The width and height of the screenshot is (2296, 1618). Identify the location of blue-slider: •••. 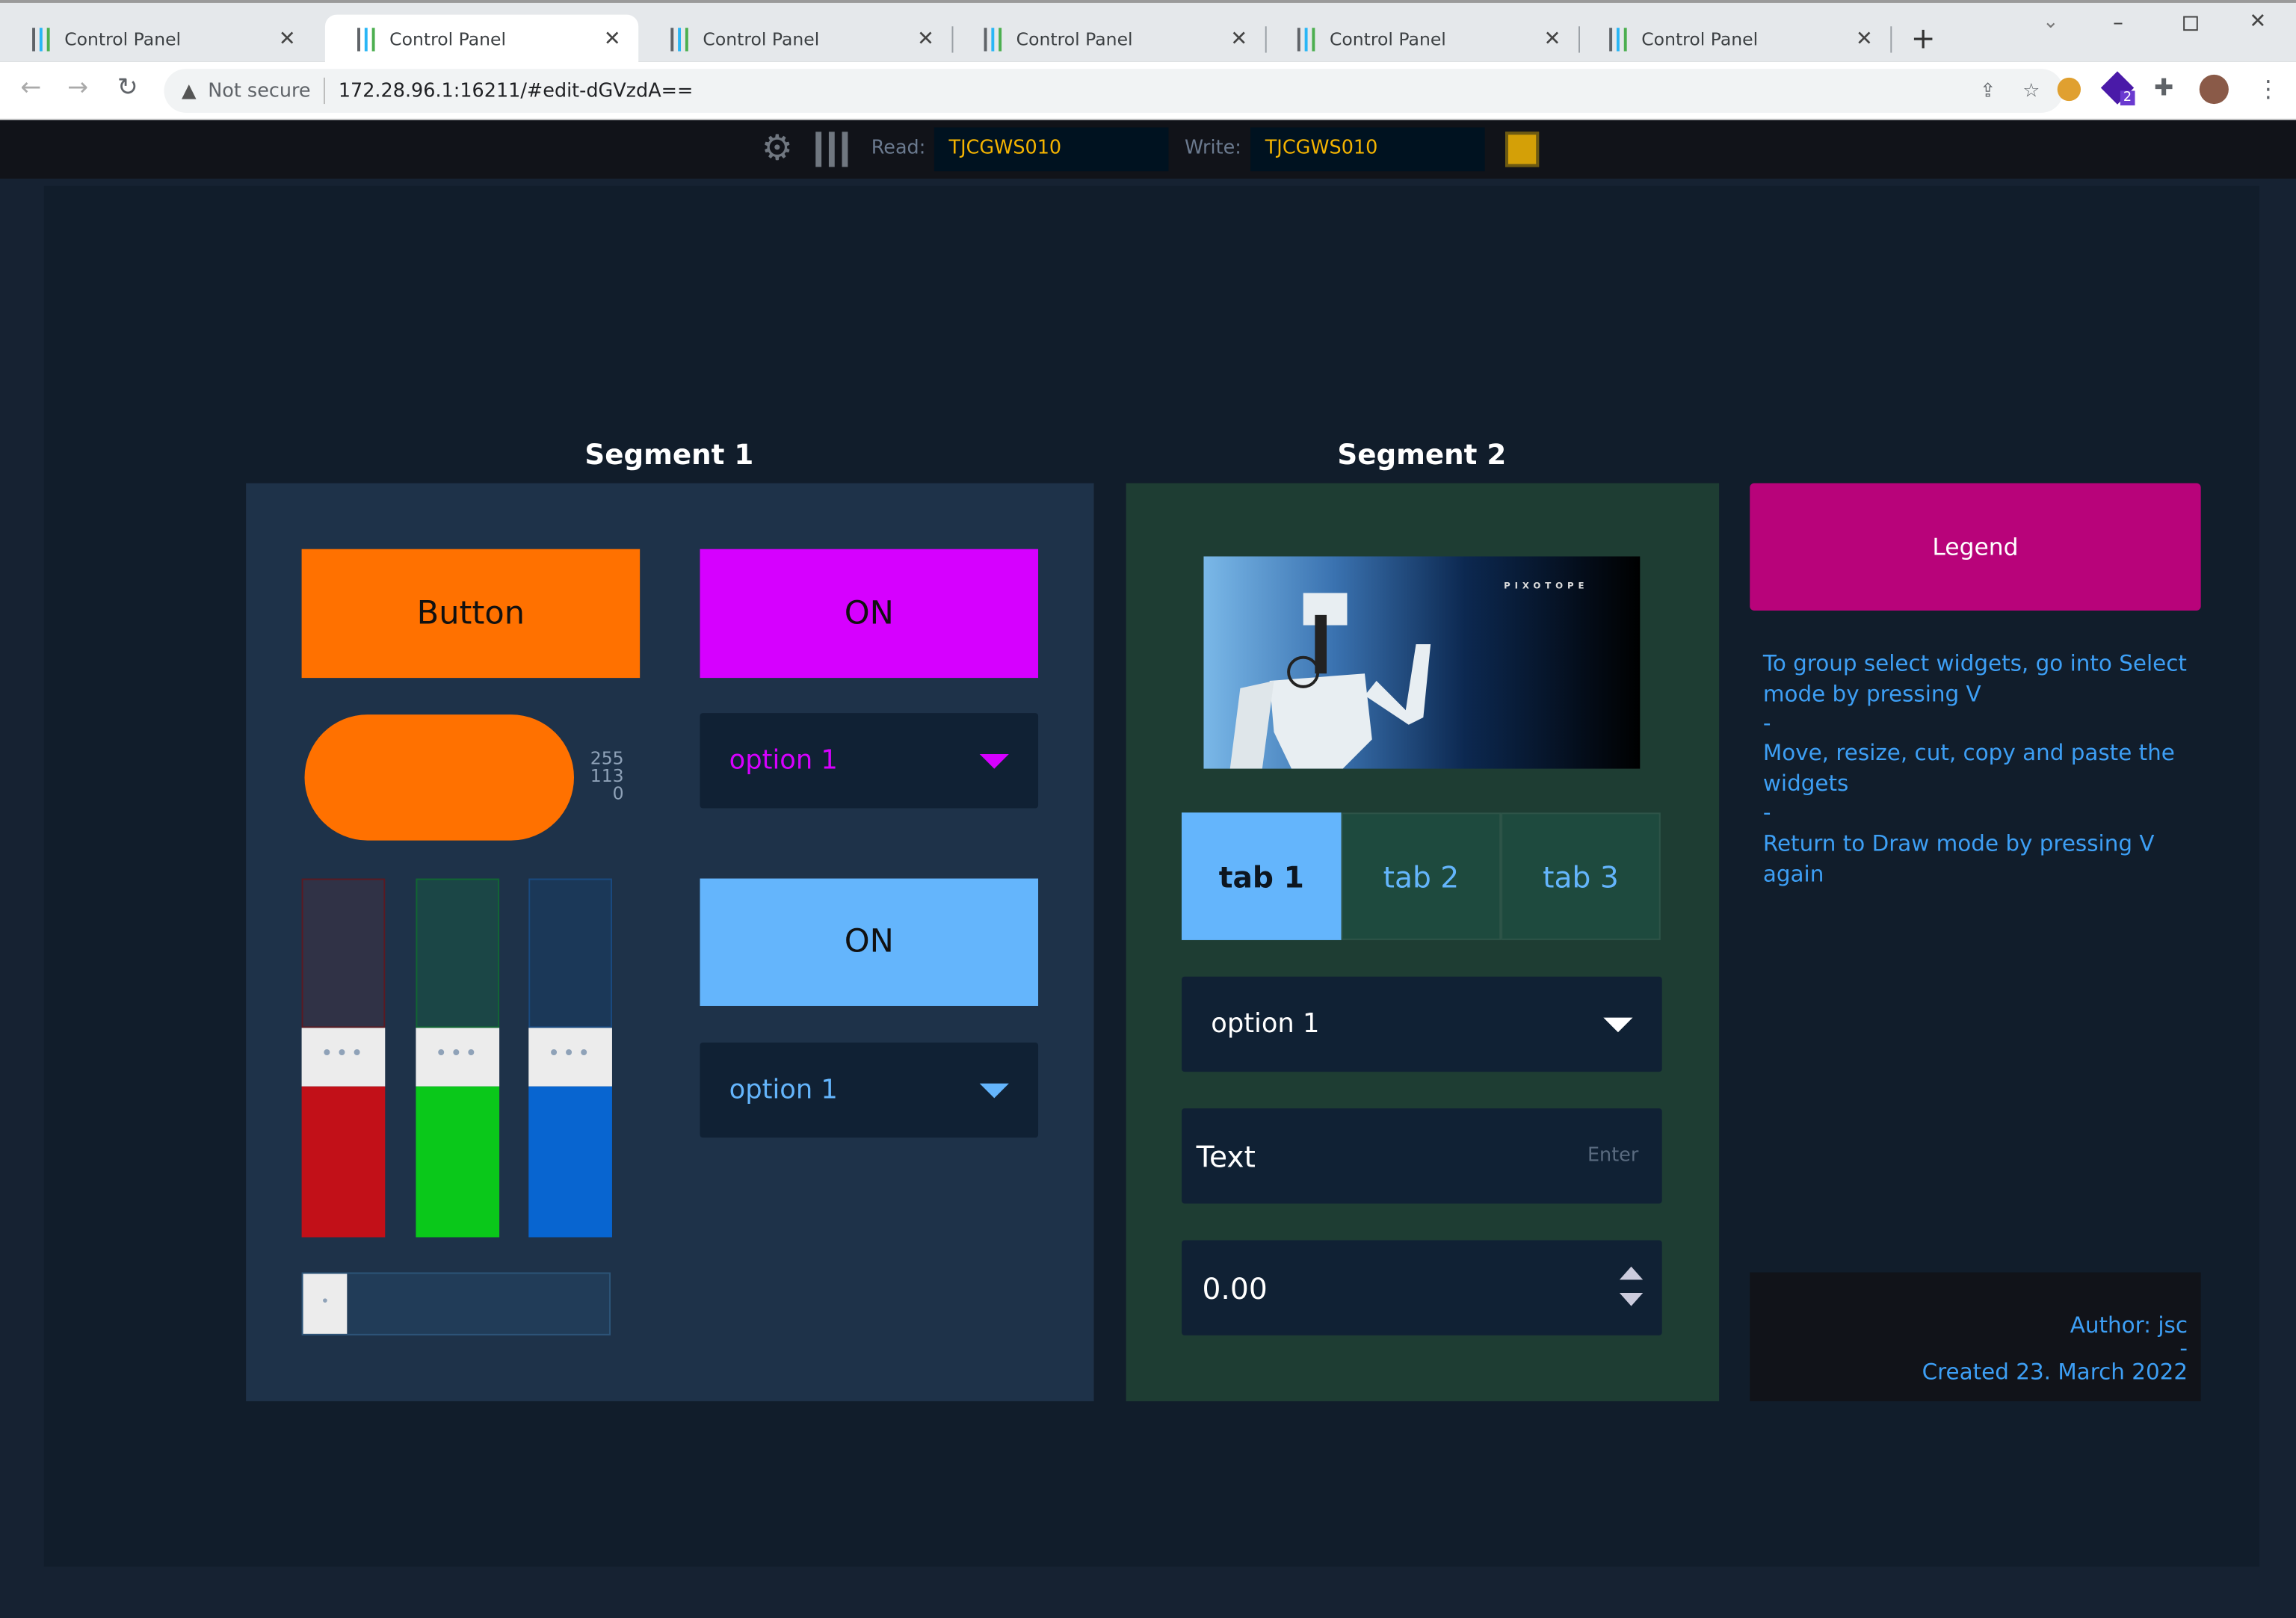
(570, 1058).